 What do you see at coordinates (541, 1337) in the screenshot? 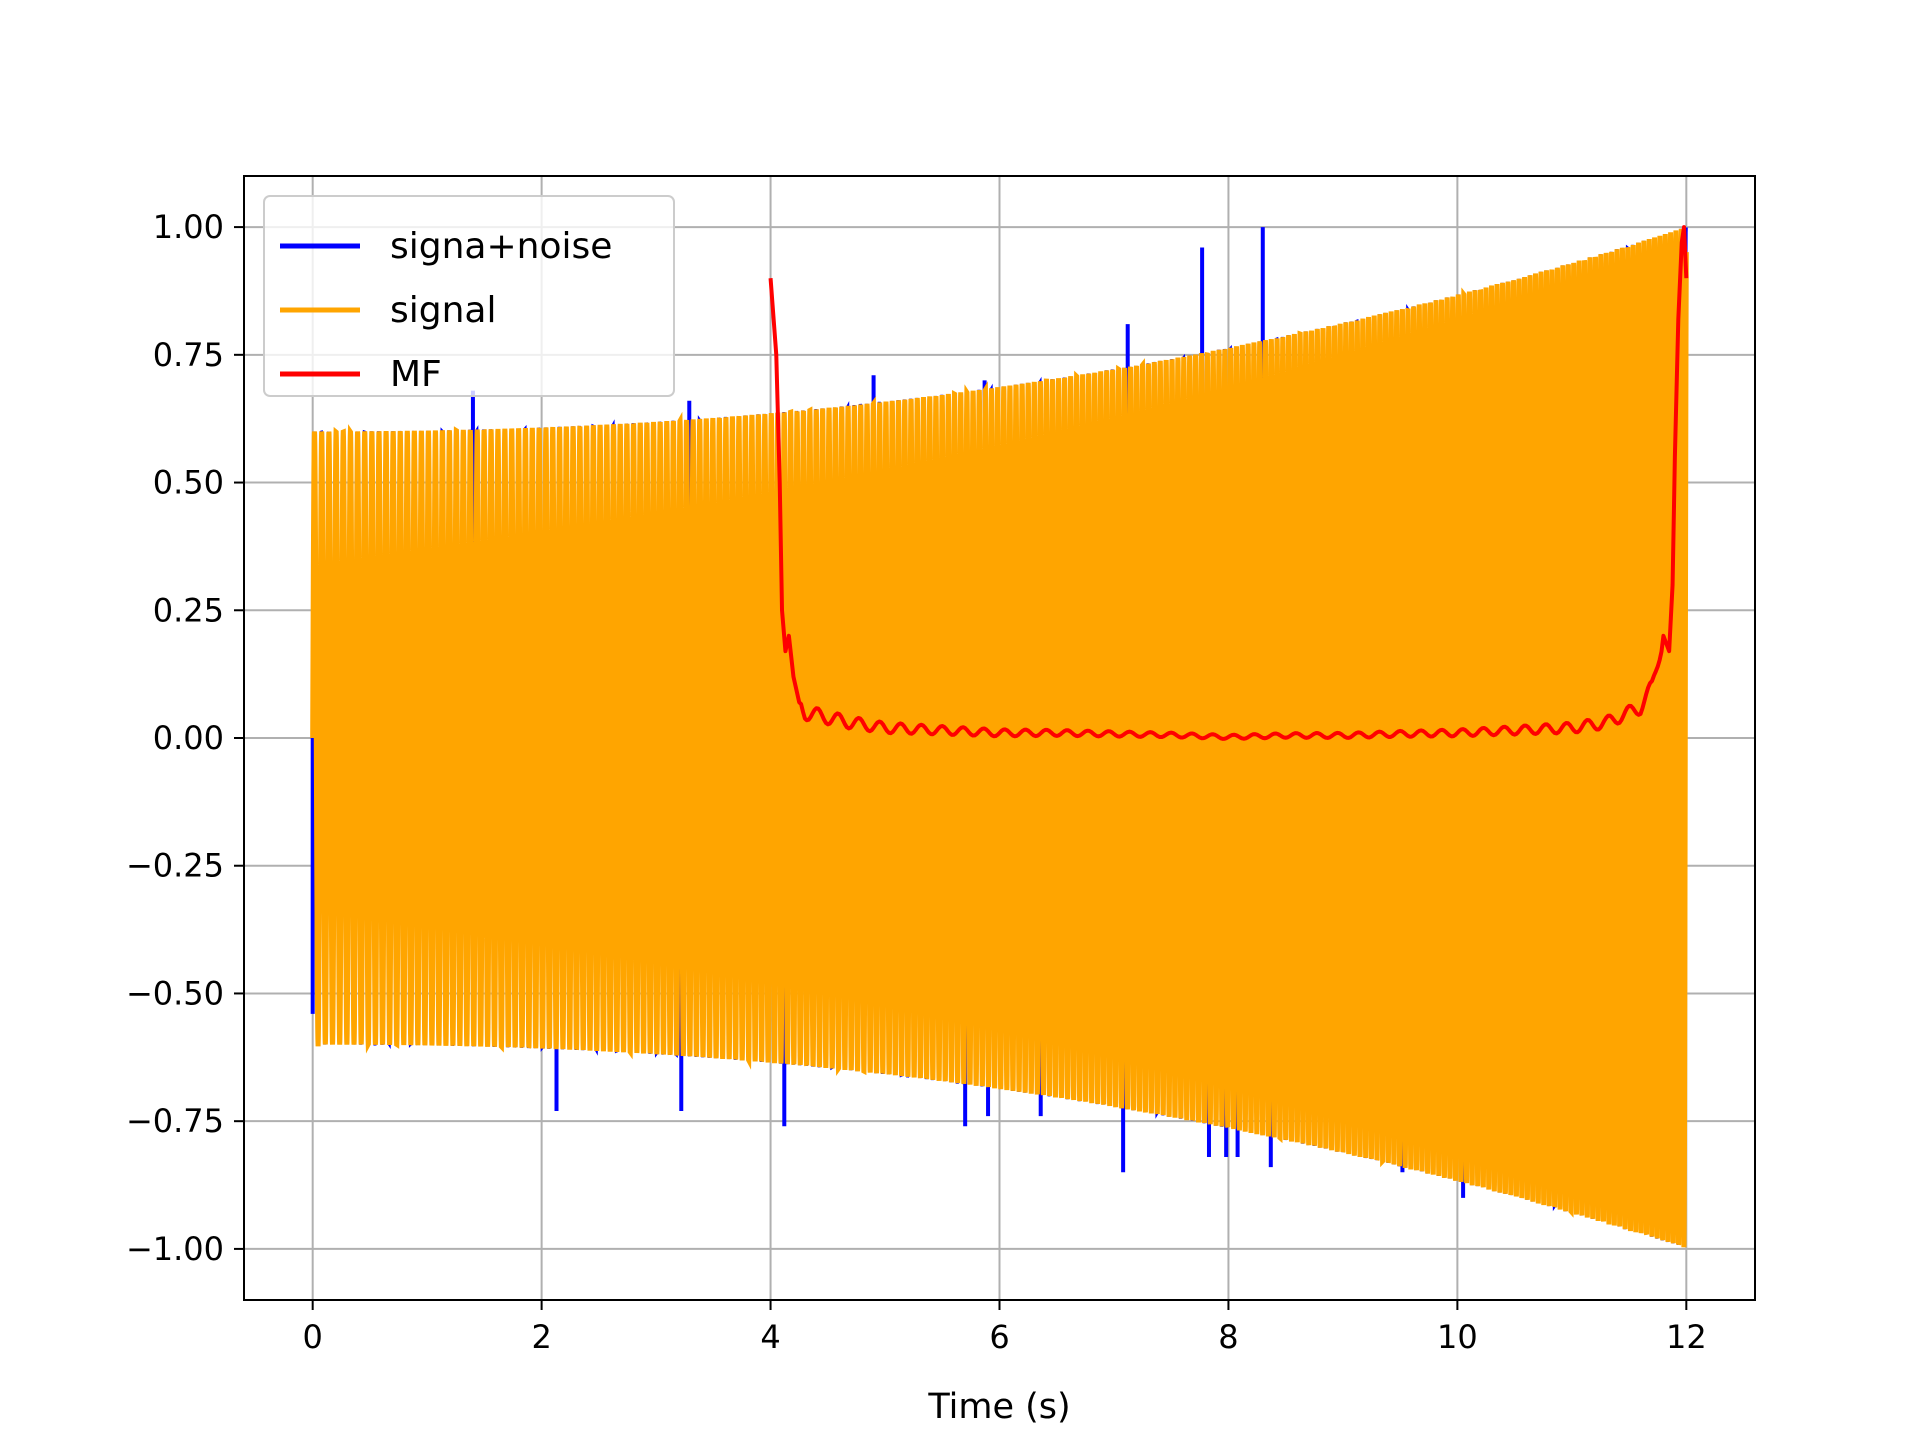
I see `x-tick-label: 2` at bounding box center [541, 1337].